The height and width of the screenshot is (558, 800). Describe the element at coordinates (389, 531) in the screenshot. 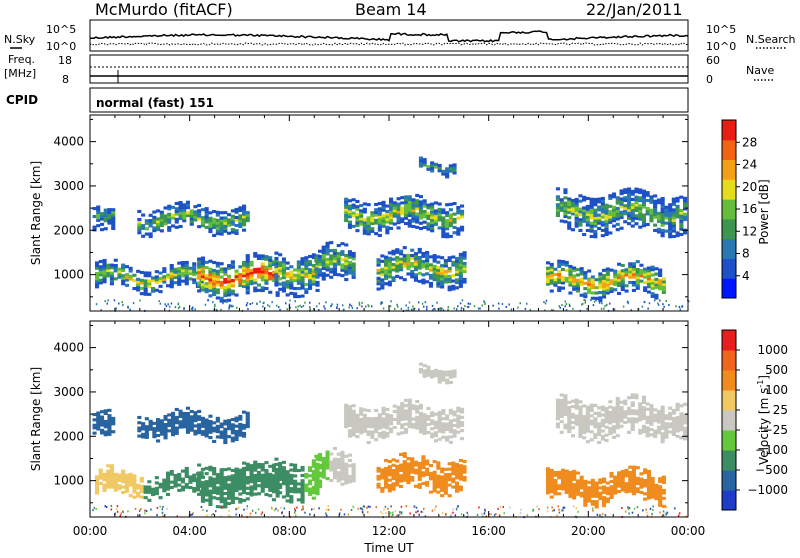

I see `x-tick-label: 12:00` at that location.